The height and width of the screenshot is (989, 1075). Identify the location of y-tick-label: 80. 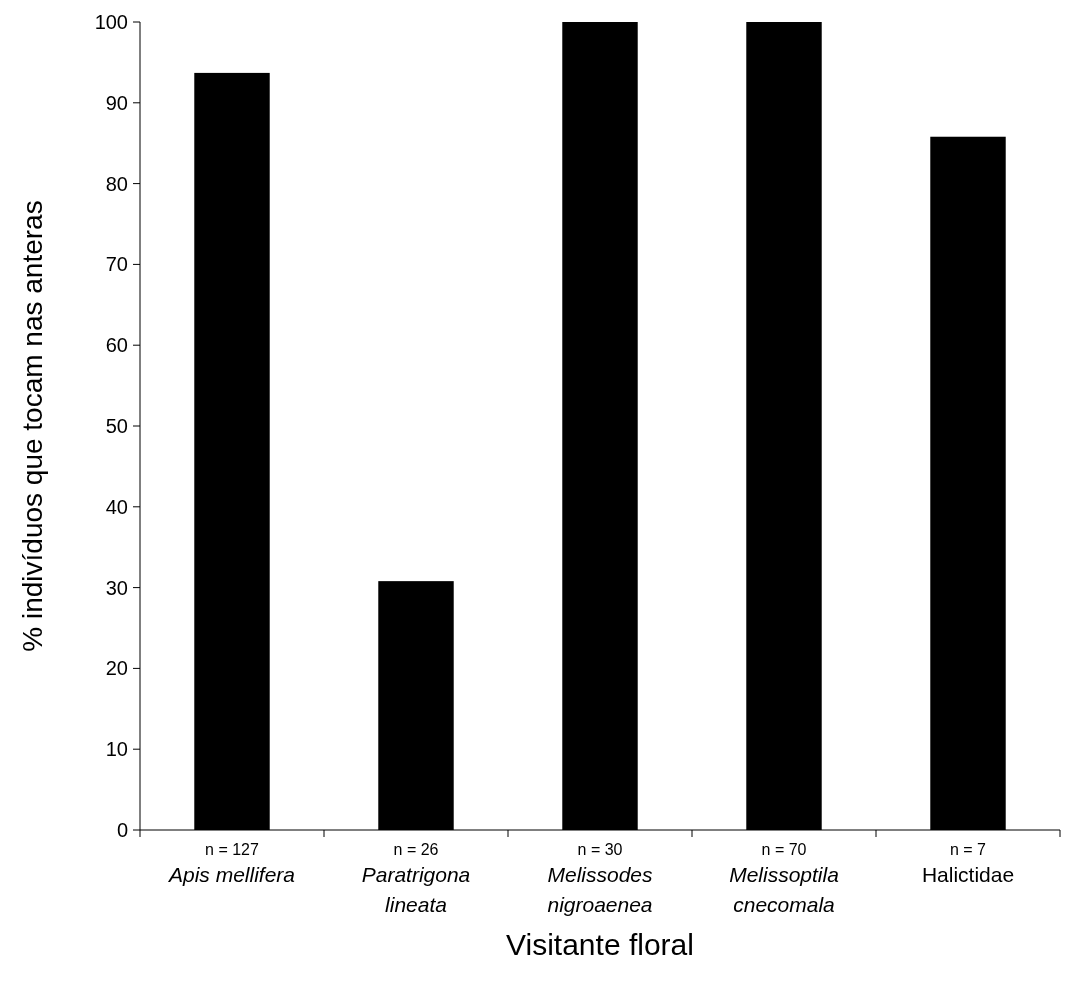
(116, 183).